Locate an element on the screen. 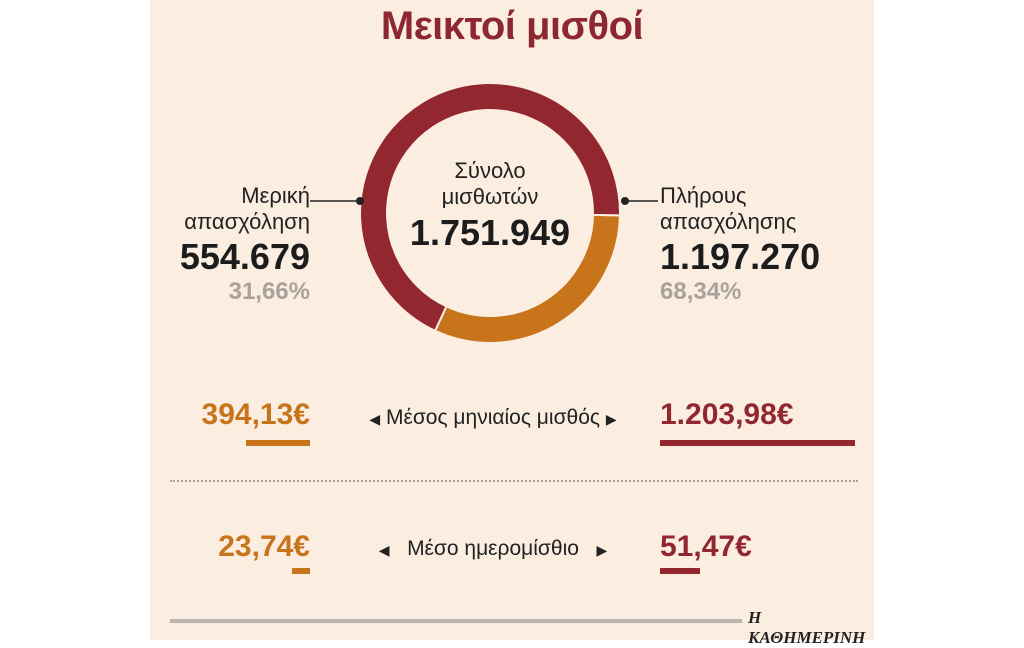 Image resolution: width=1024 pixels, height=648 pixels. full-time-label-line1: Πλήρους is located at coordinates (703, 195).